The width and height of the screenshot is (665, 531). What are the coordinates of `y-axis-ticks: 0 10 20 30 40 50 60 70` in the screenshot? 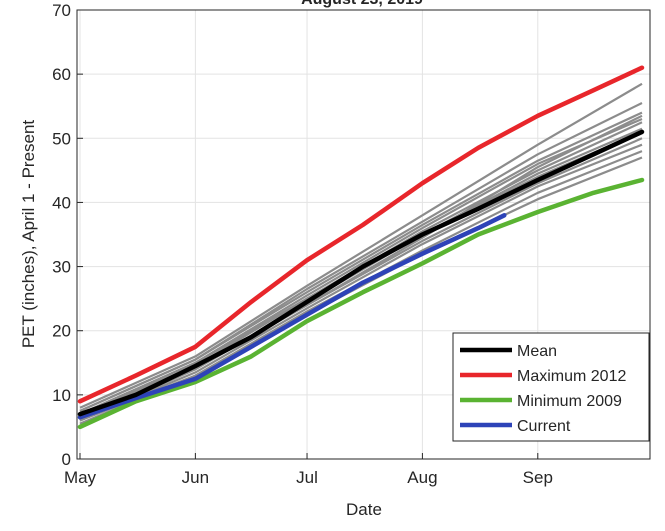 It's located at (67, 235).